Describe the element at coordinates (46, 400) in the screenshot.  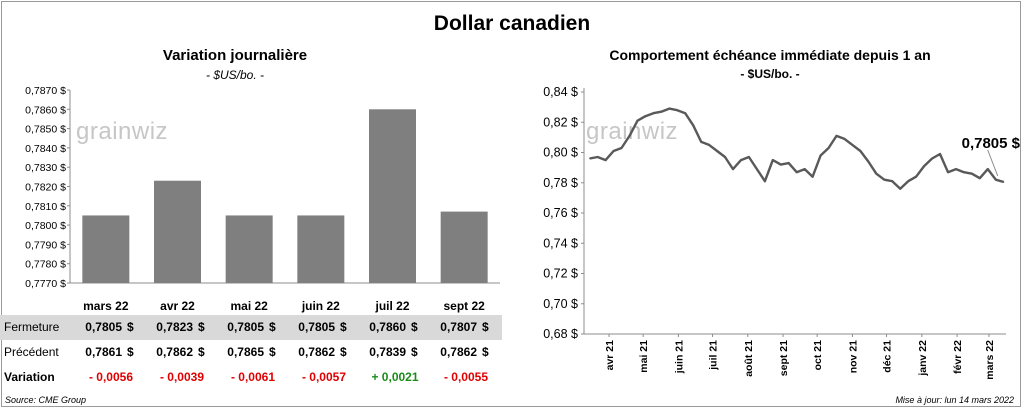
I see `source-note: Source: CME Group` at that location.